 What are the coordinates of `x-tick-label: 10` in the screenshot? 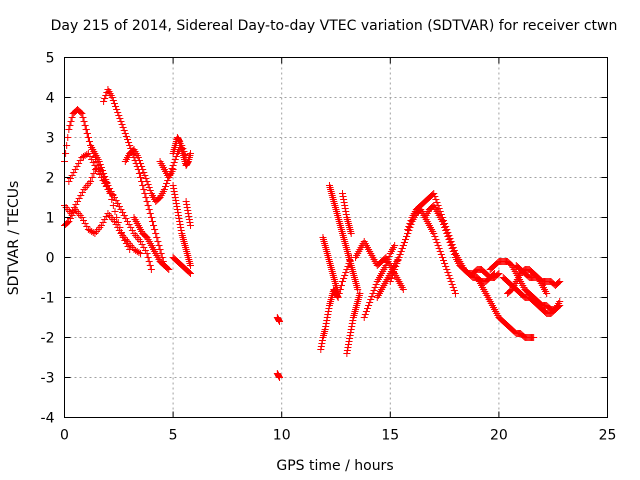 It's located at (282, 436).